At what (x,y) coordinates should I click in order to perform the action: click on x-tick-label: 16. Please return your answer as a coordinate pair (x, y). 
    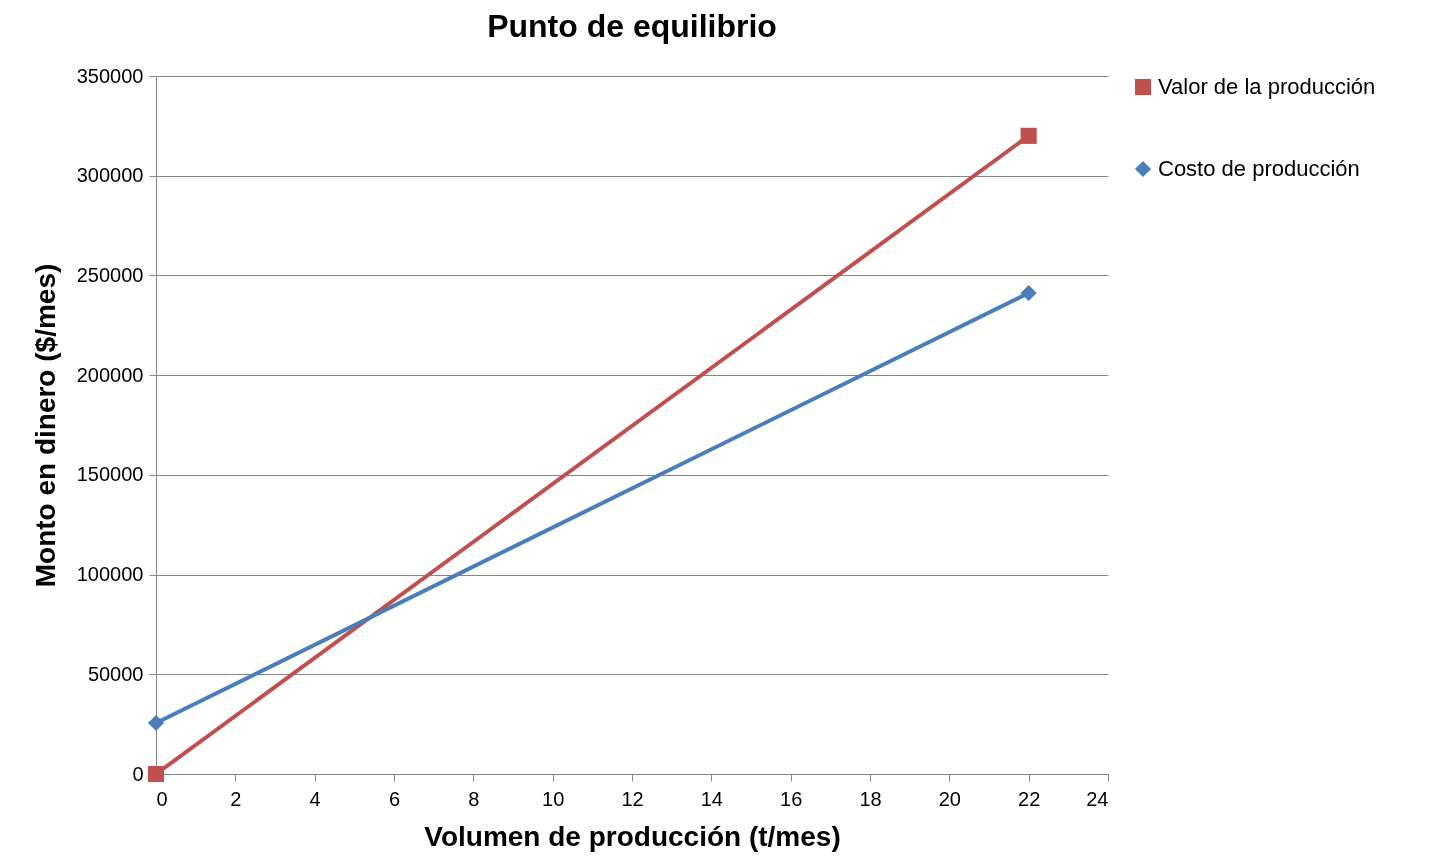
    Looking at the image, I should click on (791, 798).